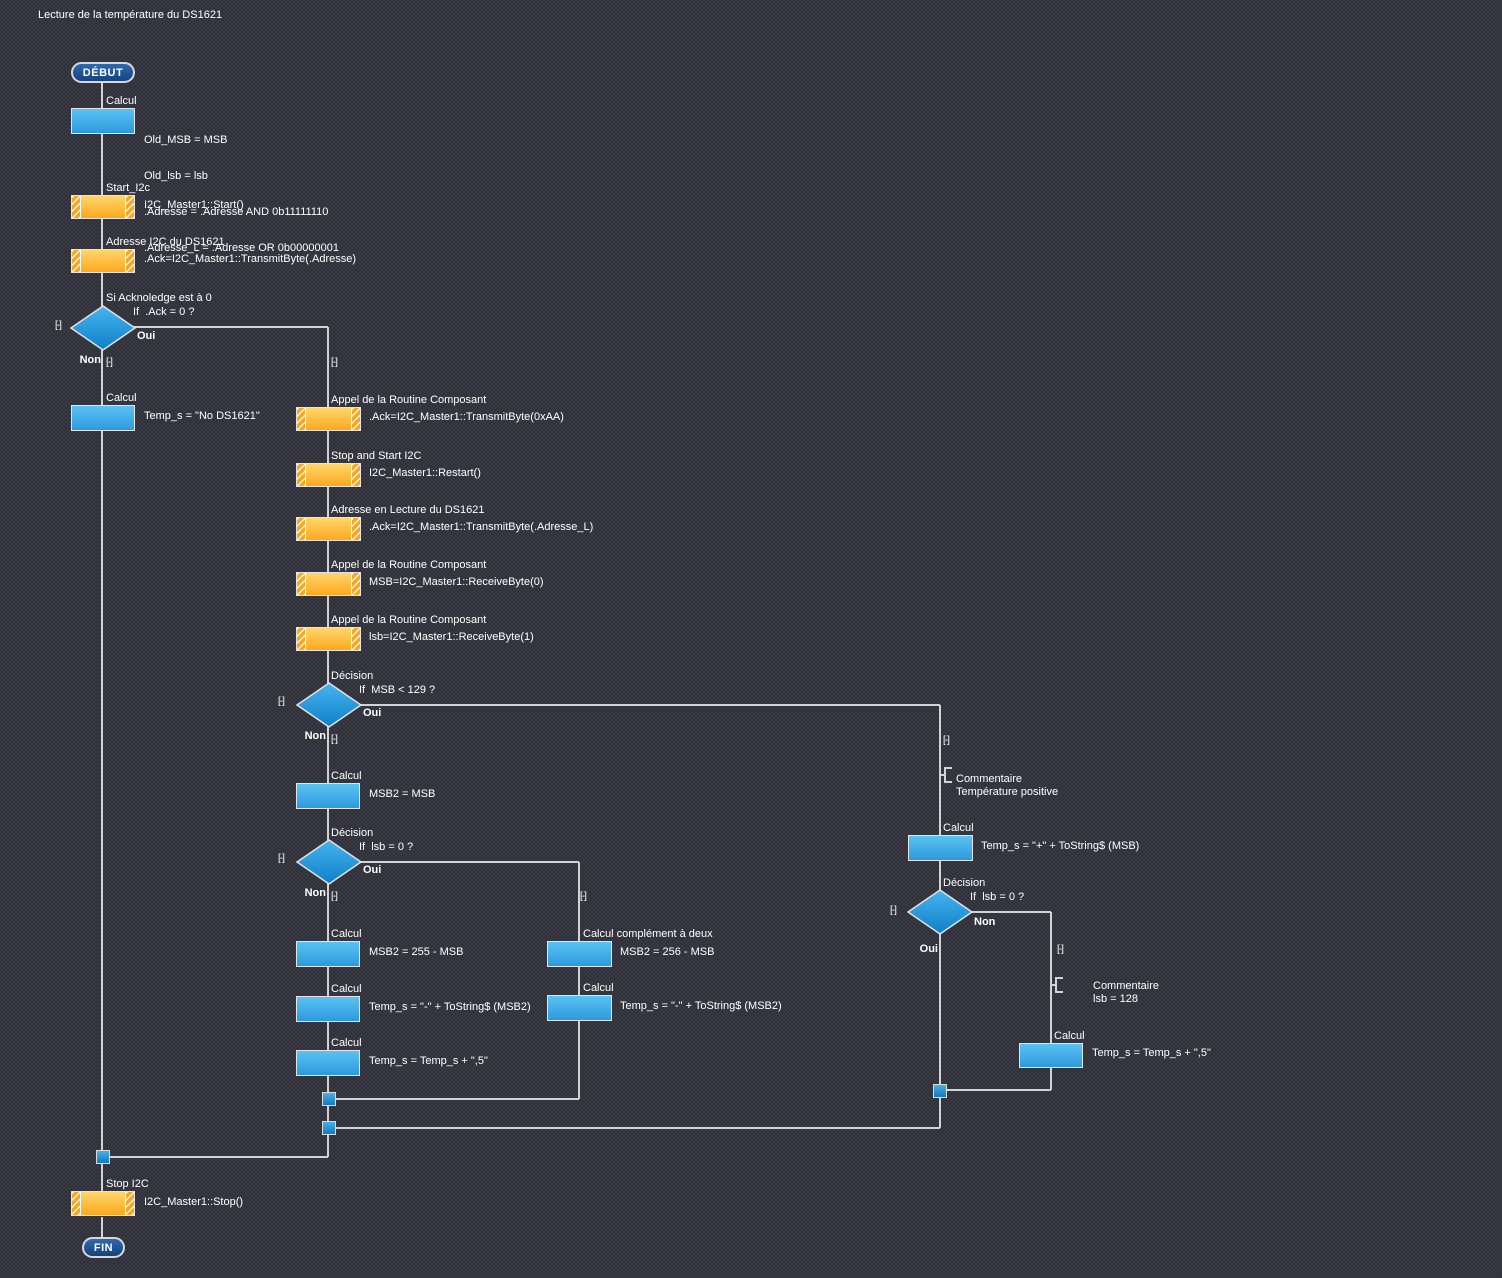  I want to click on flow-line-oui-lsb, so click(469, 862).